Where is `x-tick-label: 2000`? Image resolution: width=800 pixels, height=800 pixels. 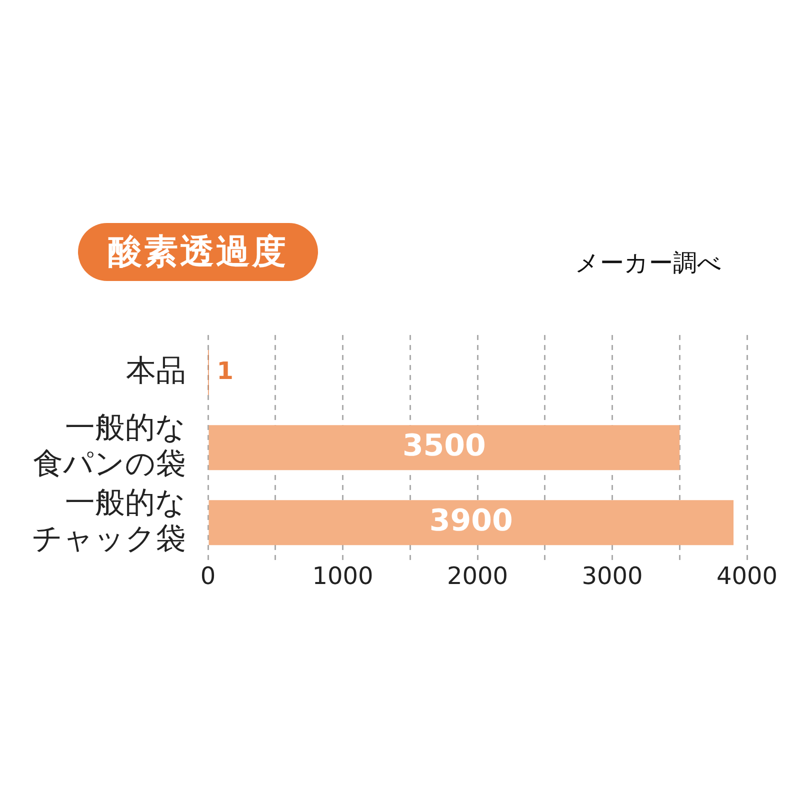 x-tick-label: 2000 is located at coordinates (477, 576).